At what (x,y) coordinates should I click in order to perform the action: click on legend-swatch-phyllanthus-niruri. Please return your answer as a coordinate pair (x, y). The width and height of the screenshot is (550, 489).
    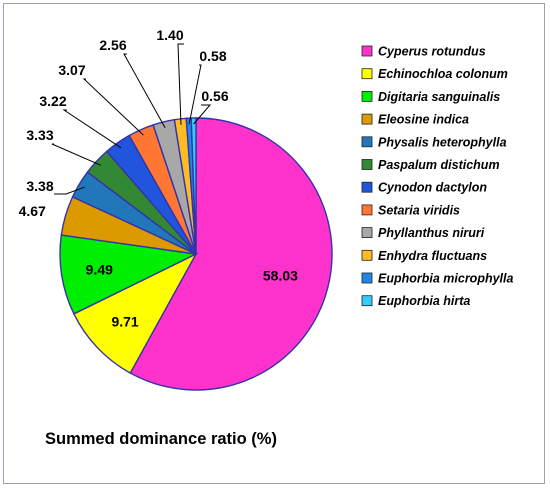
    Looking at the image, I should click on (367, 233).